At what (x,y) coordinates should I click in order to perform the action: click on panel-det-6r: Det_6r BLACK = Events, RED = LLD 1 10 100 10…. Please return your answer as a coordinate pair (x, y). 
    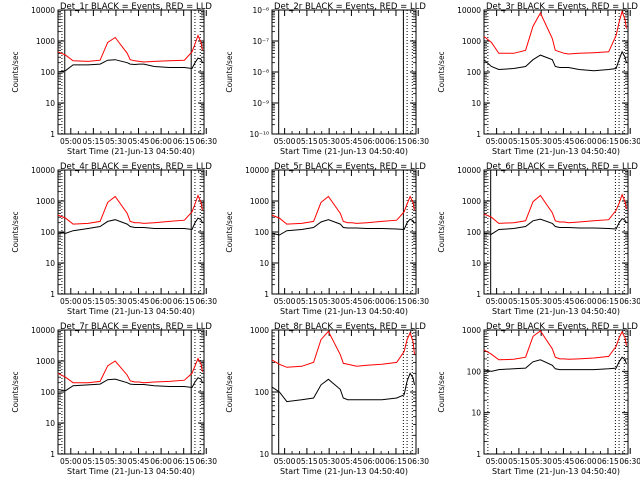
    Looking at the image, I should click on (538, 239).